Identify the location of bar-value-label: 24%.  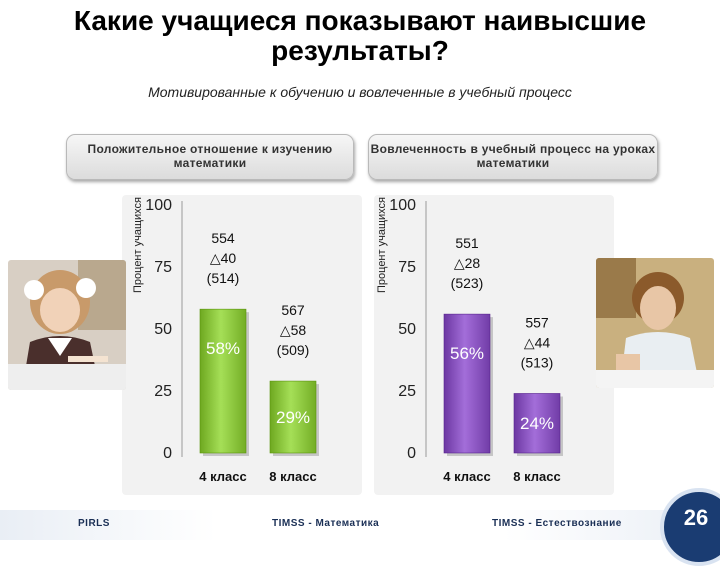
(537, 423).